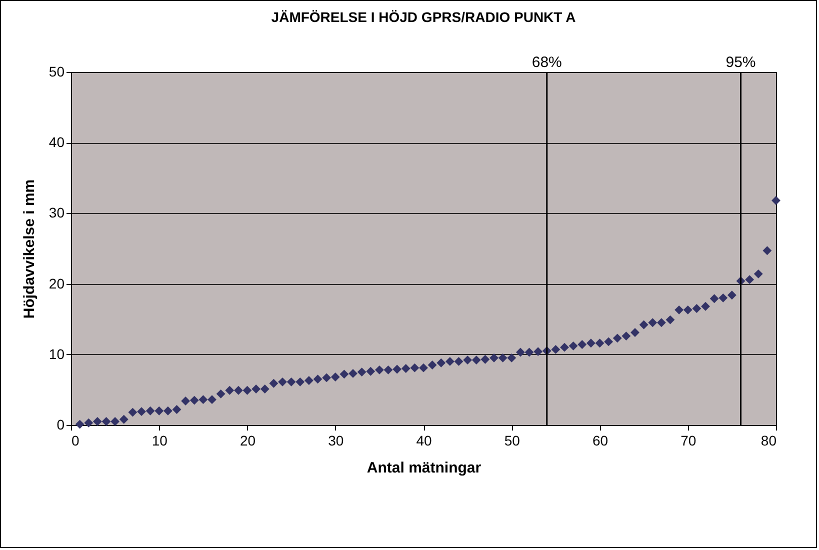 The image size is (819, 550). I want to click on x-tick-label: 80, so click(768, 440).